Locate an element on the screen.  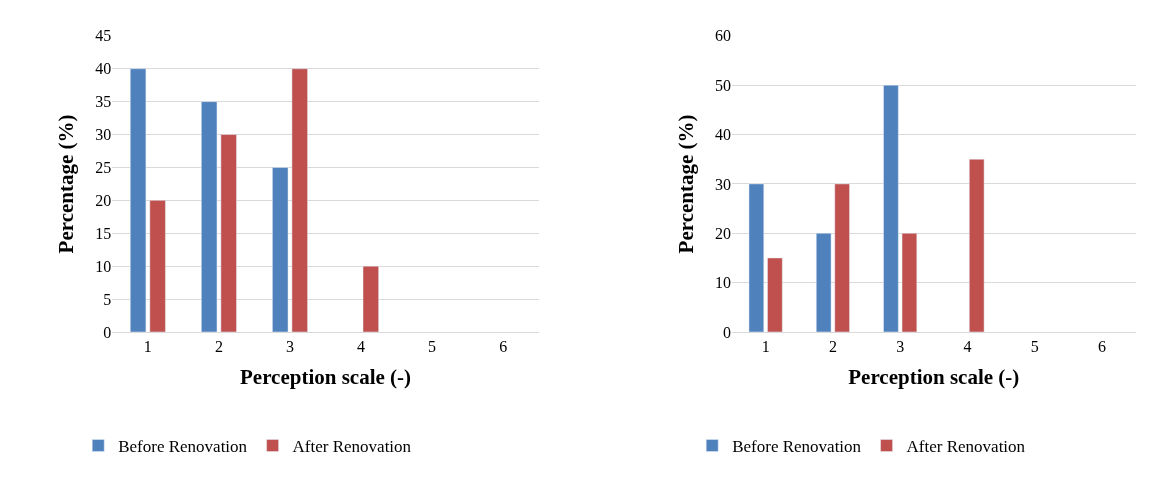
y-tick-label: 60 is located at coordinates (722, 36).